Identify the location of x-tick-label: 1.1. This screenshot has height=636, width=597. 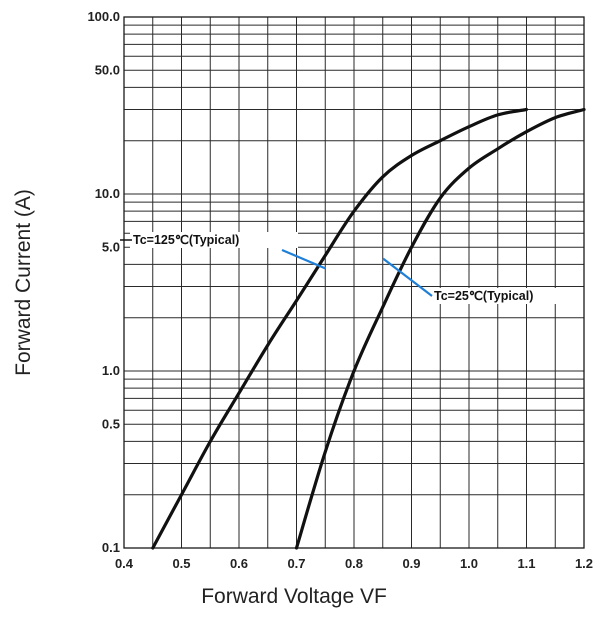
(526, 563).